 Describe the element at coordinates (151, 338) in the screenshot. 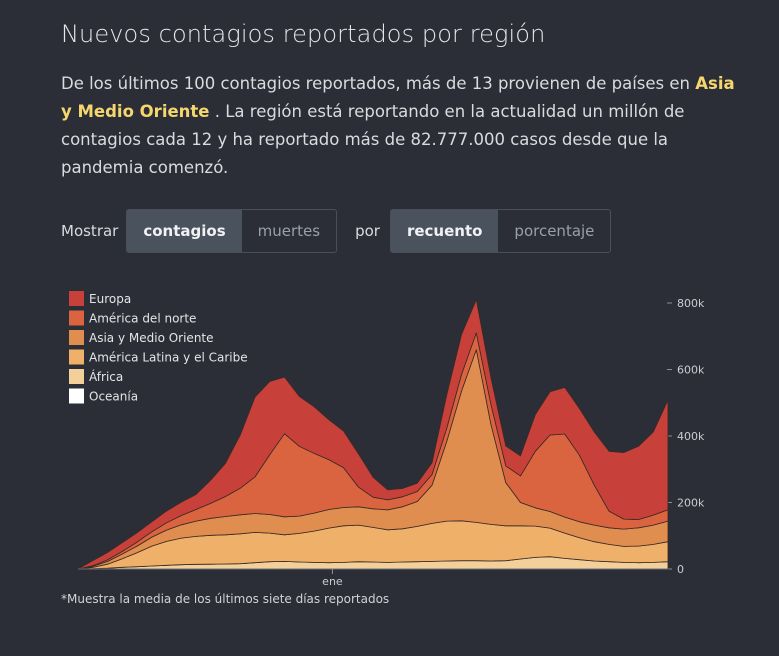

I see `legend-label: Asia y Medio Oriente` at that location.